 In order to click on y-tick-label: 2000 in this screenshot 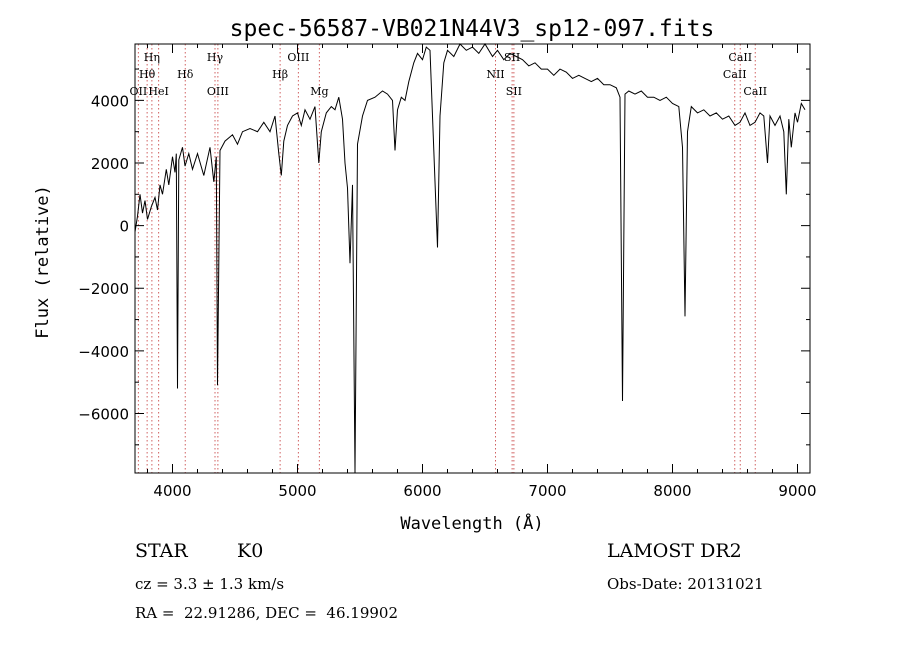, I will do `click(110, 164)`.